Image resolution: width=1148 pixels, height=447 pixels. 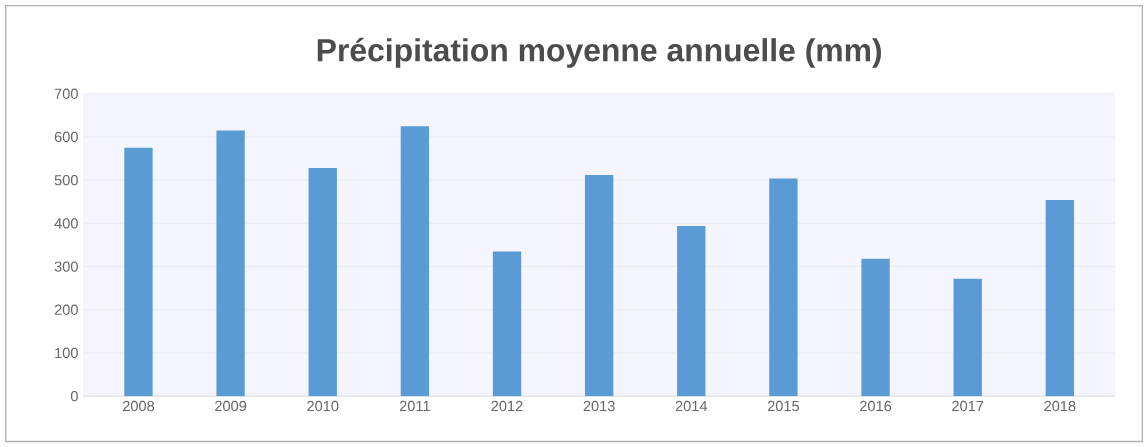 What do you see at coordinates (66, 266) in the screenshot?
I see `y-tick-label: 300` at bounding box center [66, 266].